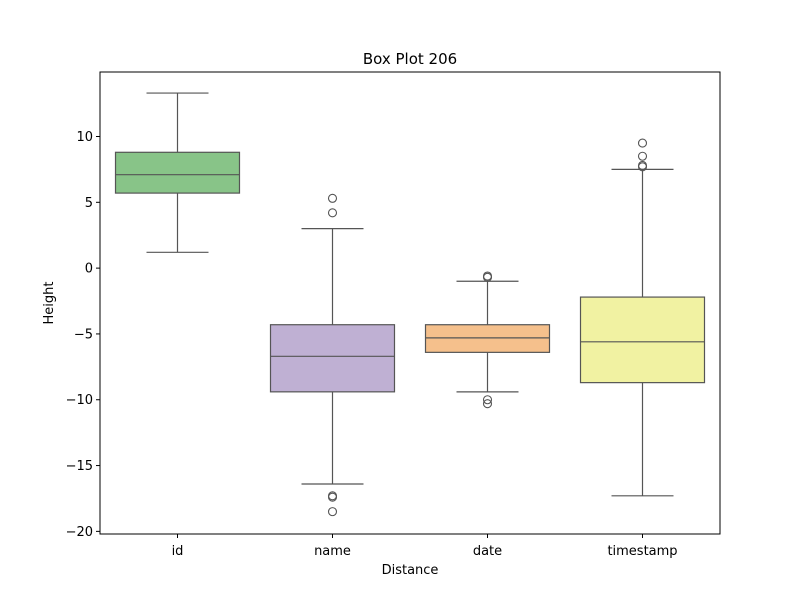 Image resolution: width=800 pixels, height=600 pixels. I want to click on box-name, so click(332, 358).